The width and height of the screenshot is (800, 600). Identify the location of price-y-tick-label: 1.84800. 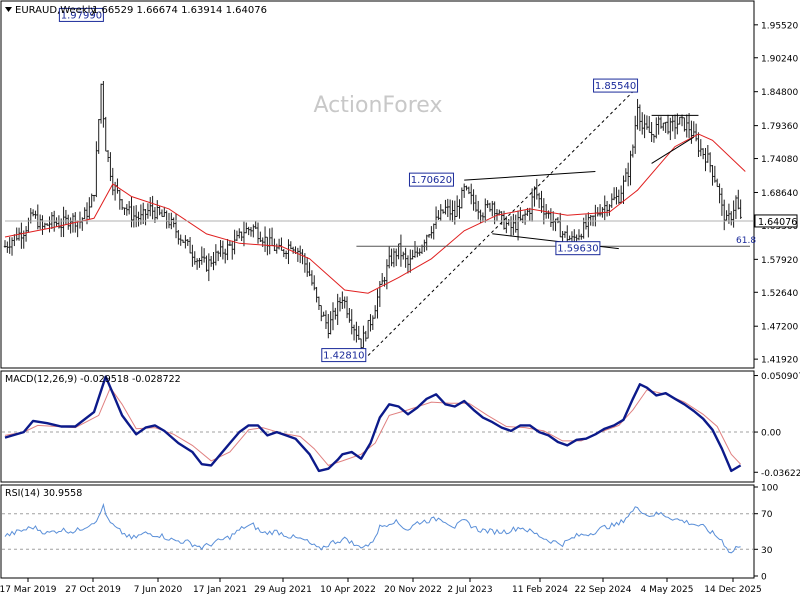
(779, 93).